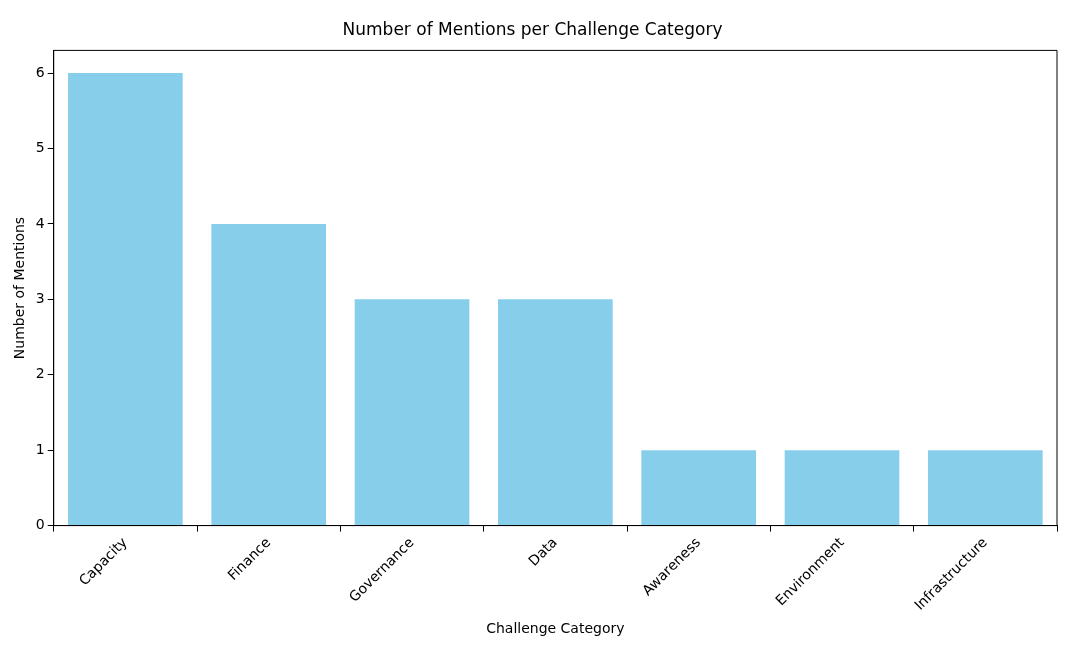 The width and height of the screenshot is (1071, 646). I want to click on y-tick-label: 2, so click(40, 373).